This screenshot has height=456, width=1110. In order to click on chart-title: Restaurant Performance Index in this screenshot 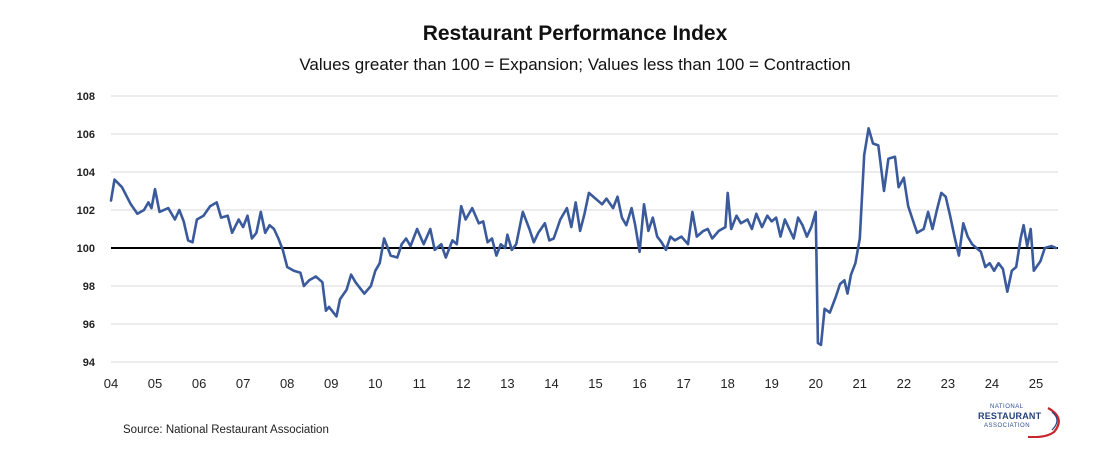, I will do `click(575, 33)`.